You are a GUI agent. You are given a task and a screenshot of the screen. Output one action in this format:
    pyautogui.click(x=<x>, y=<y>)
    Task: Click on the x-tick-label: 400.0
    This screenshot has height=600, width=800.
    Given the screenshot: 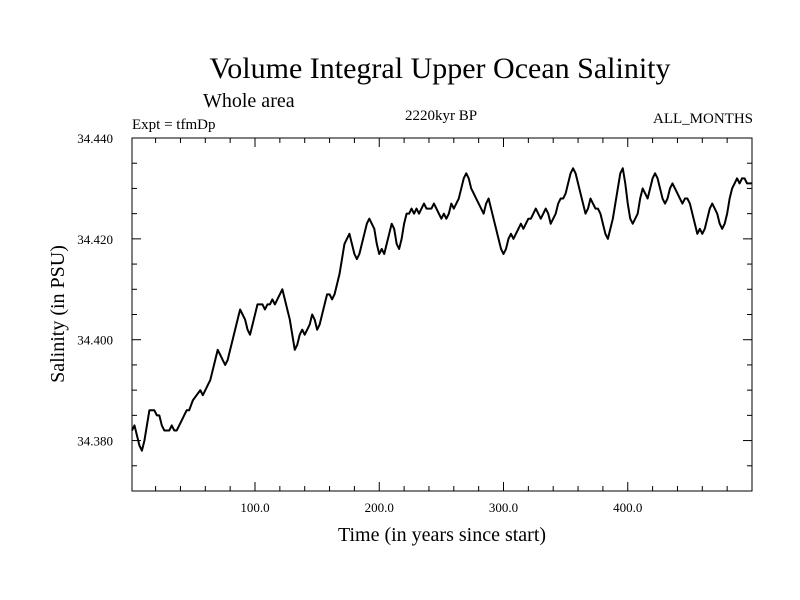 What is the action you would take?
    pyautogui.click(x=627, y=507)
    